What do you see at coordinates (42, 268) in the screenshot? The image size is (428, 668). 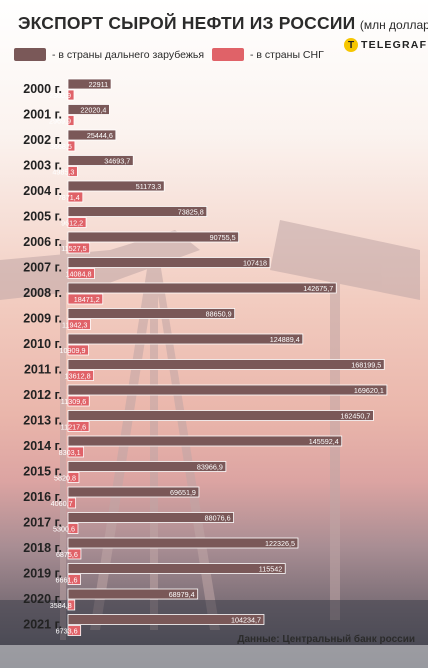 I see `year-label-2007: 2007 г.` at bounding box center [42, 268].